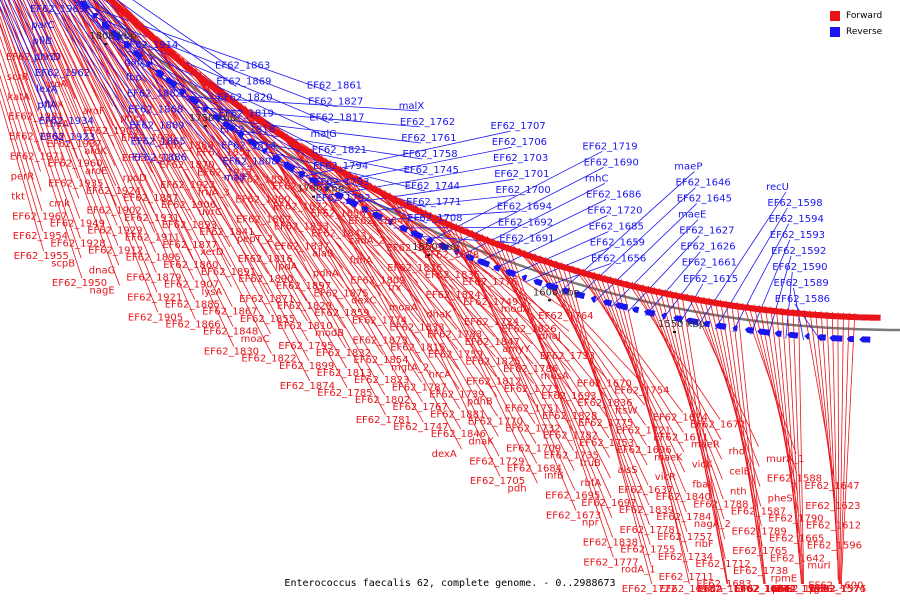  What do you see at coordinates (798, 589) in the screenshot?
I see `forward-gene-label: EF62_1595` at bounding box center [798, 589].